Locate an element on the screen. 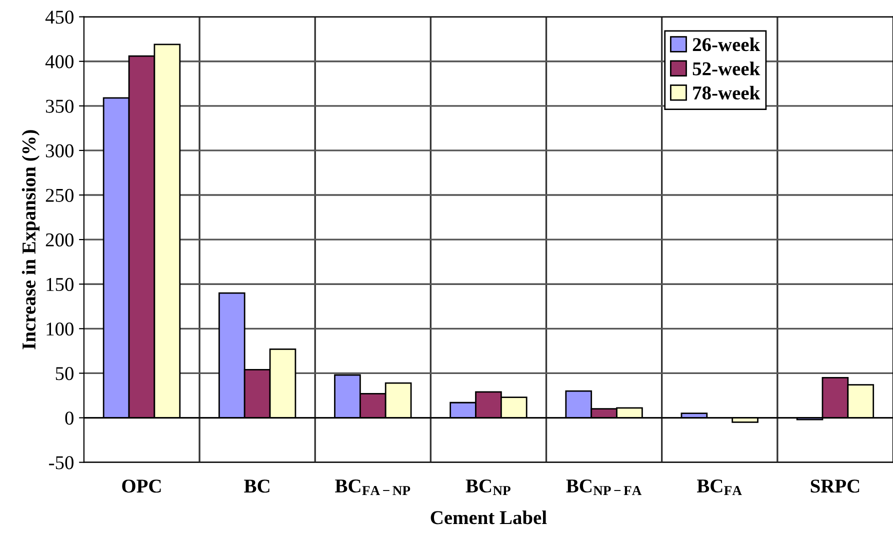 This screenshot has width=893, height=542. y-tick-label: 100 is located at coordinates (60, 329).